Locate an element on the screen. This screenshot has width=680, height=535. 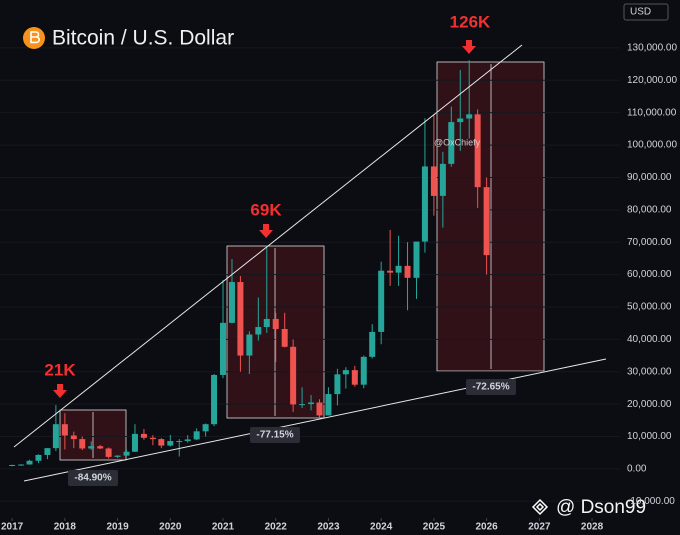
x-tick-label: 2026 is located at coordinates (486, 527).